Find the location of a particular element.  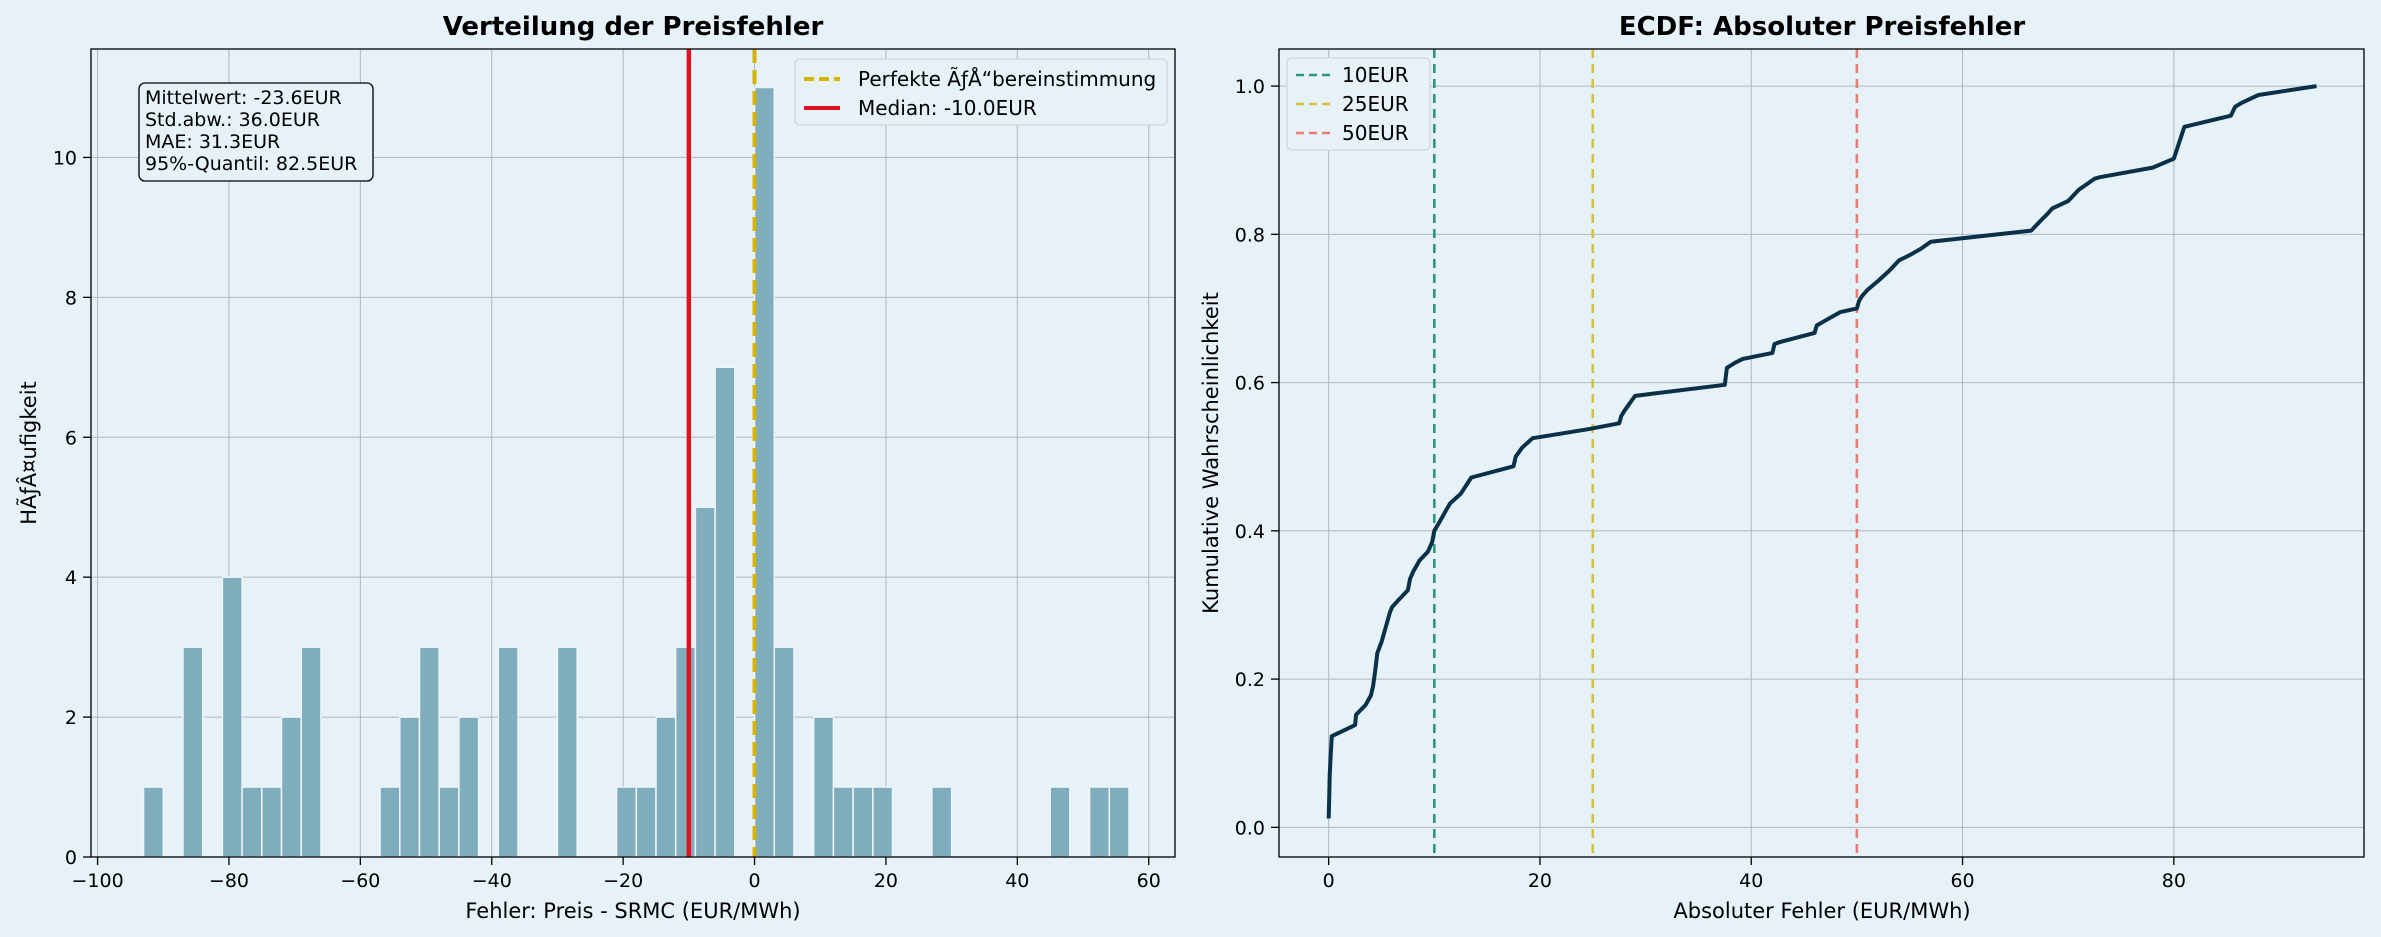

ecdf-y-axis-label: Kumulative Wahrscheinlichkeit is located at coordinates (1211, 453).